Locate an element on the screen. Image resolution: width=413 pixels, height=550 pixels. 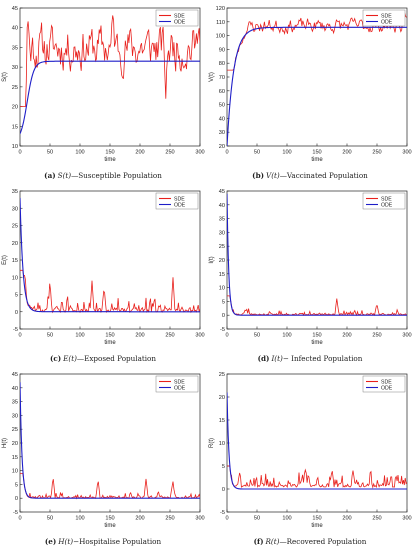
panel-label: (c) is located at coordinates (55, 358).